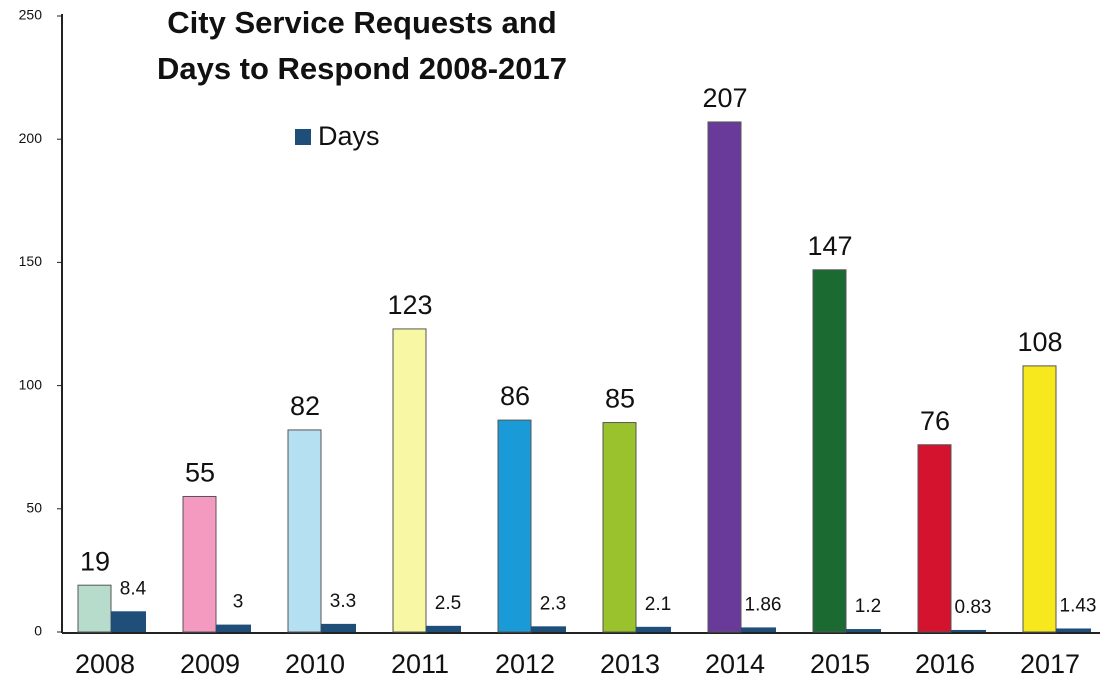 Image resolution: width=1105 pixels, height=689 pixels. What do you see at coordinates (620, 399) in the screenshot?
I see `value-label: 85` at bounding box center [620, 399].